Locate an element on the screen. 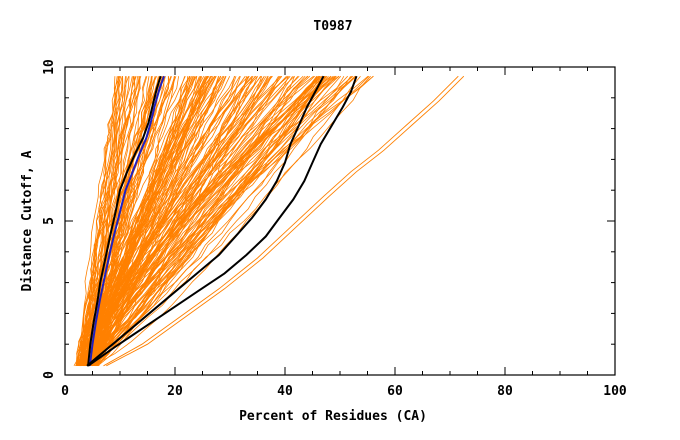 The image size is (680, 440). chart-title: T0987 is located at coordinates (332, 26).